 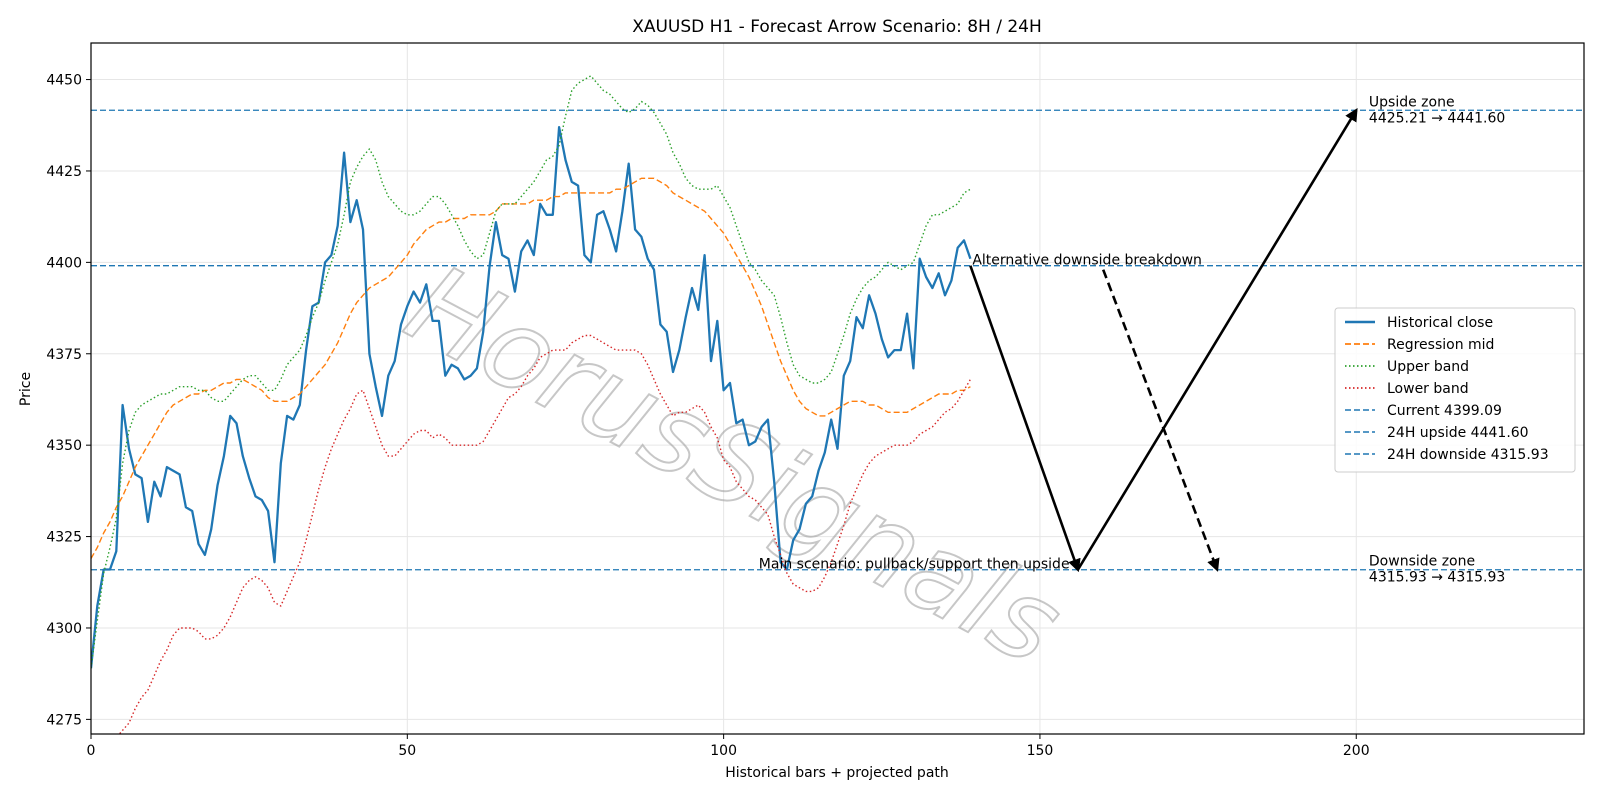 What do you see at coordinates (837, 773) in the screenshot?
I see `x-axis-label: Historical bars + projected path` at bounding box center [837, 773].